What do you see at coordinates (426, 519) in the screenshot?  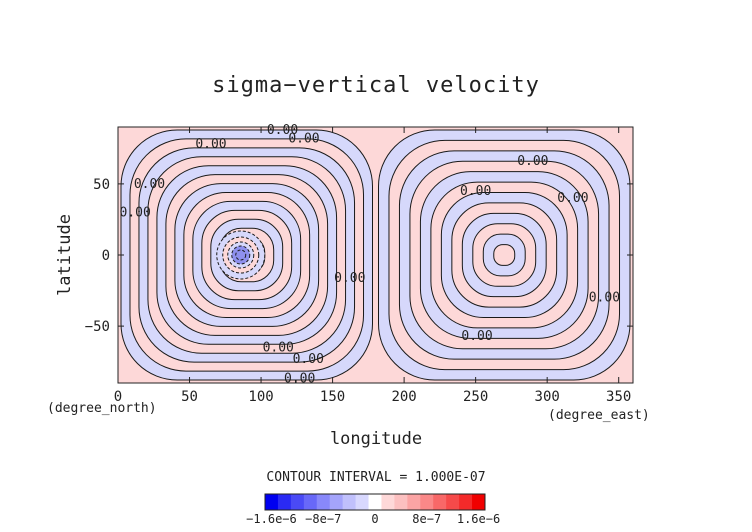 I see `colorbar-tick-label: 8e−7` at bounding box center [426, 519].